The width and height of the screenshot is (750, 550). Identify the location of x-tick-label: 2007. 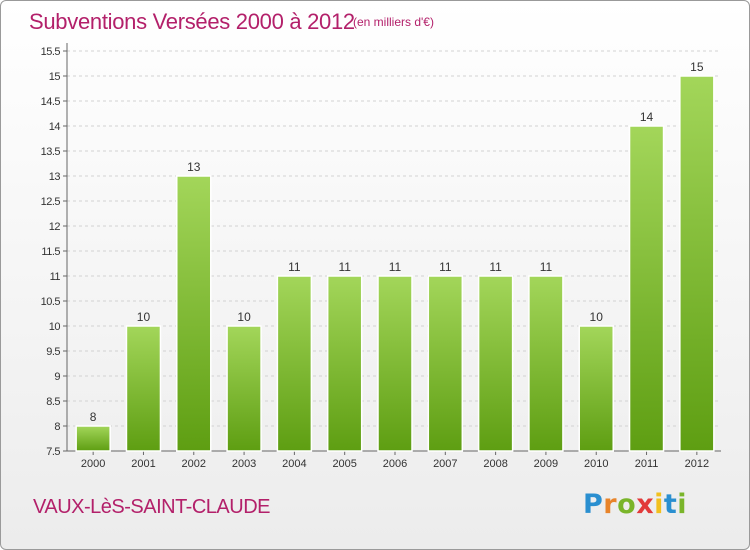
(445, 464).